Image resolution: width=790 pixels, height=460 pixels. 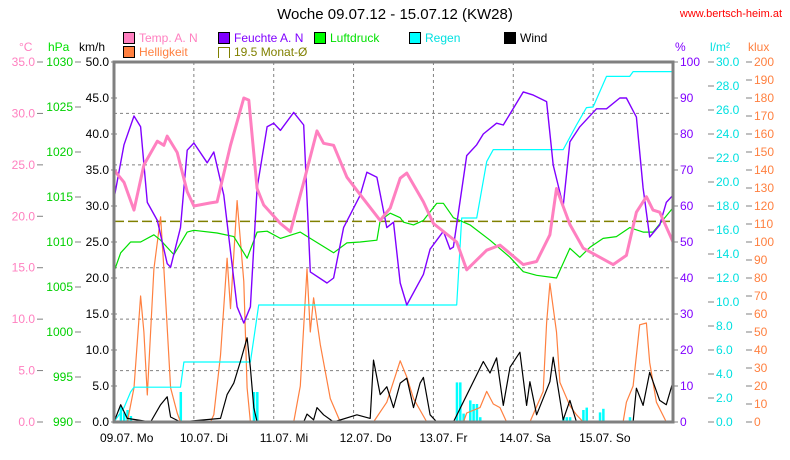 I want to click on y-tick-label-pressure: 1010, so click(x=59, y=242).